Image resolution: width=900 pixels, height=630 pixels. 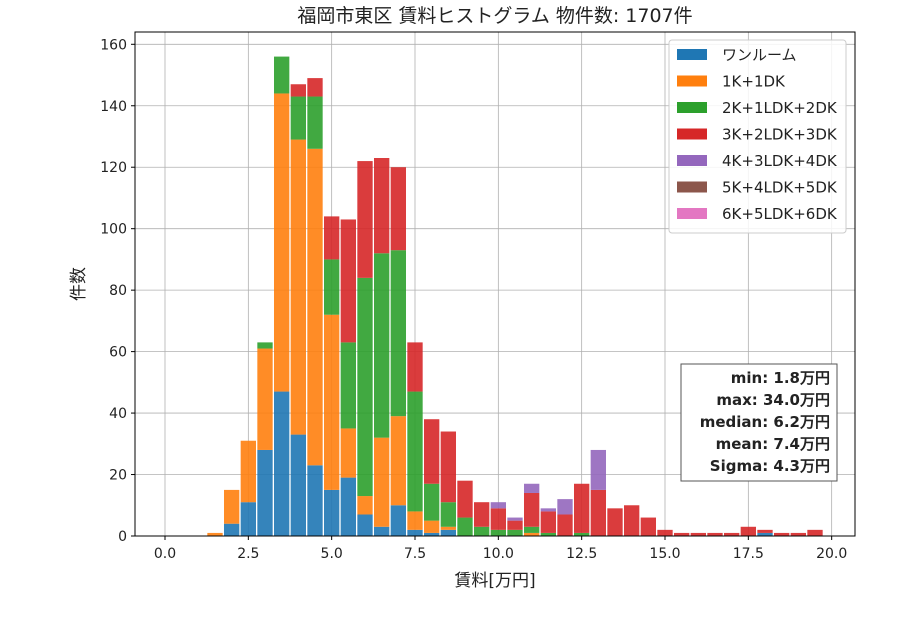 What do you see at coordinates (118, 414) in the screenshot?
I see `y-tick-label: 40` at bounding box center [118, 414].